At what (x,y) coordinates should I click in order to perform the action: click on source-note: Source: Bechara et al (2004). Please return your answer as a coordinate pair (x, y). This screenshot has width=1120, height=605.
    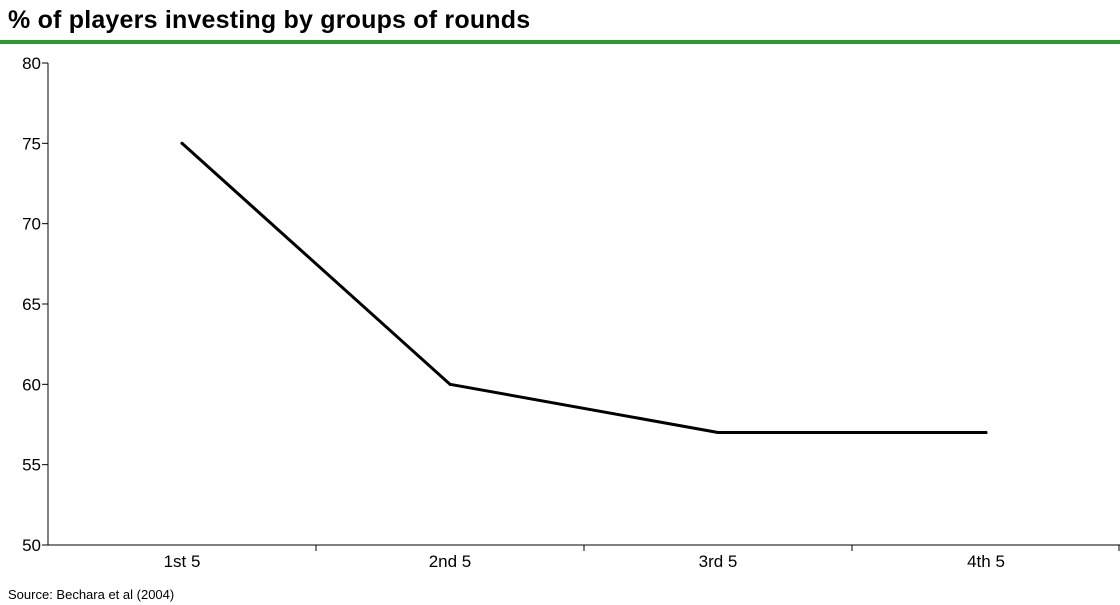
    Looking at the image, I should click on (91, 594).